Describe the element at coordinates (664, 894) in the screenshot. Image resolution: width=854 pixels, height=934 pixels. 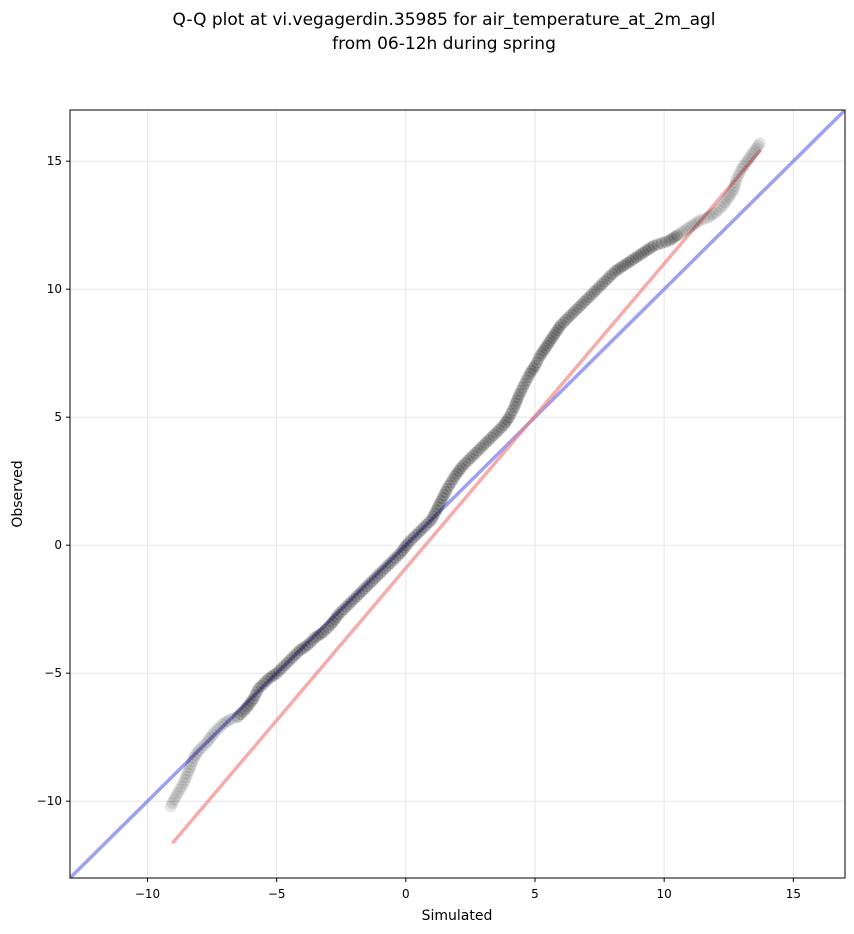
I see `x-tick-label: 10` at that location.